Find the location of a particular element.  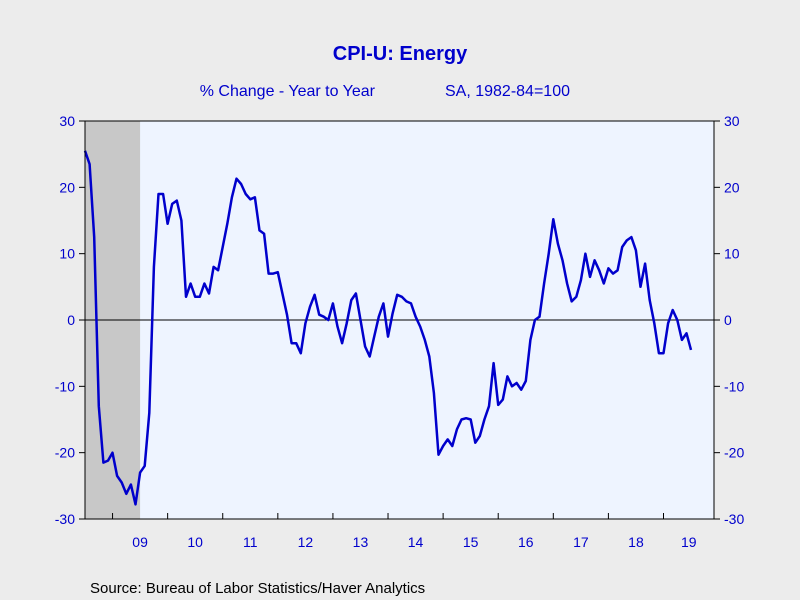

y-tick-label-right: 30 is located at coordinates (732, 121).